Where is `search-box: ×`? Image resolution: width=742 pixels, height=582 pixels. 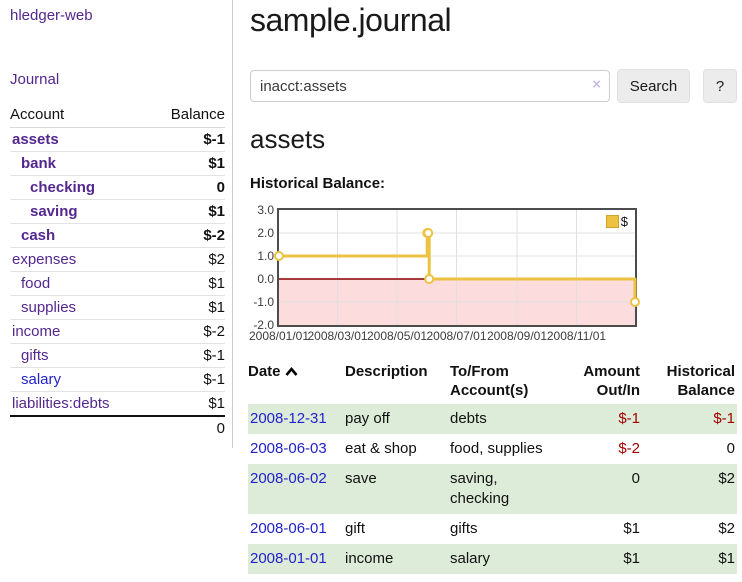 search-box: × is located at coordinates (430, 86).